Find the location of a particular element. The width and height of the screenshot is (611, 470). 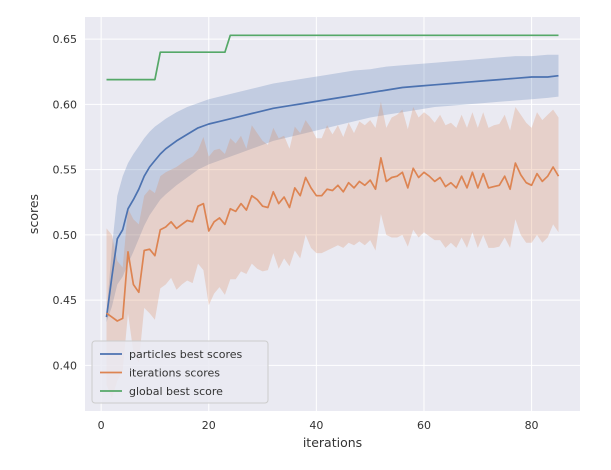

y-tick-label: 0.40 is located at coordinates (65, 365).